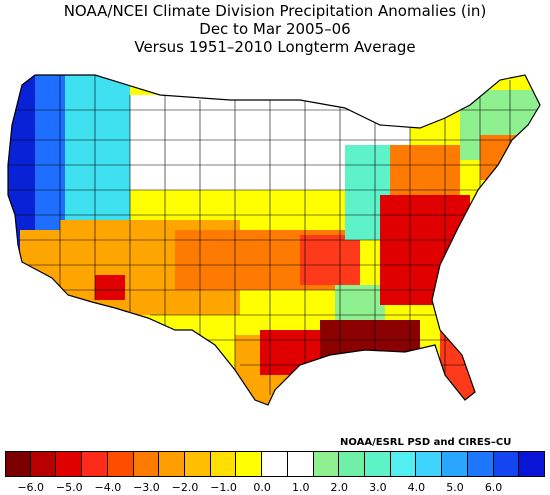  I want to click on map-period: Dec to Mar 2005–06, so click(275, 29).